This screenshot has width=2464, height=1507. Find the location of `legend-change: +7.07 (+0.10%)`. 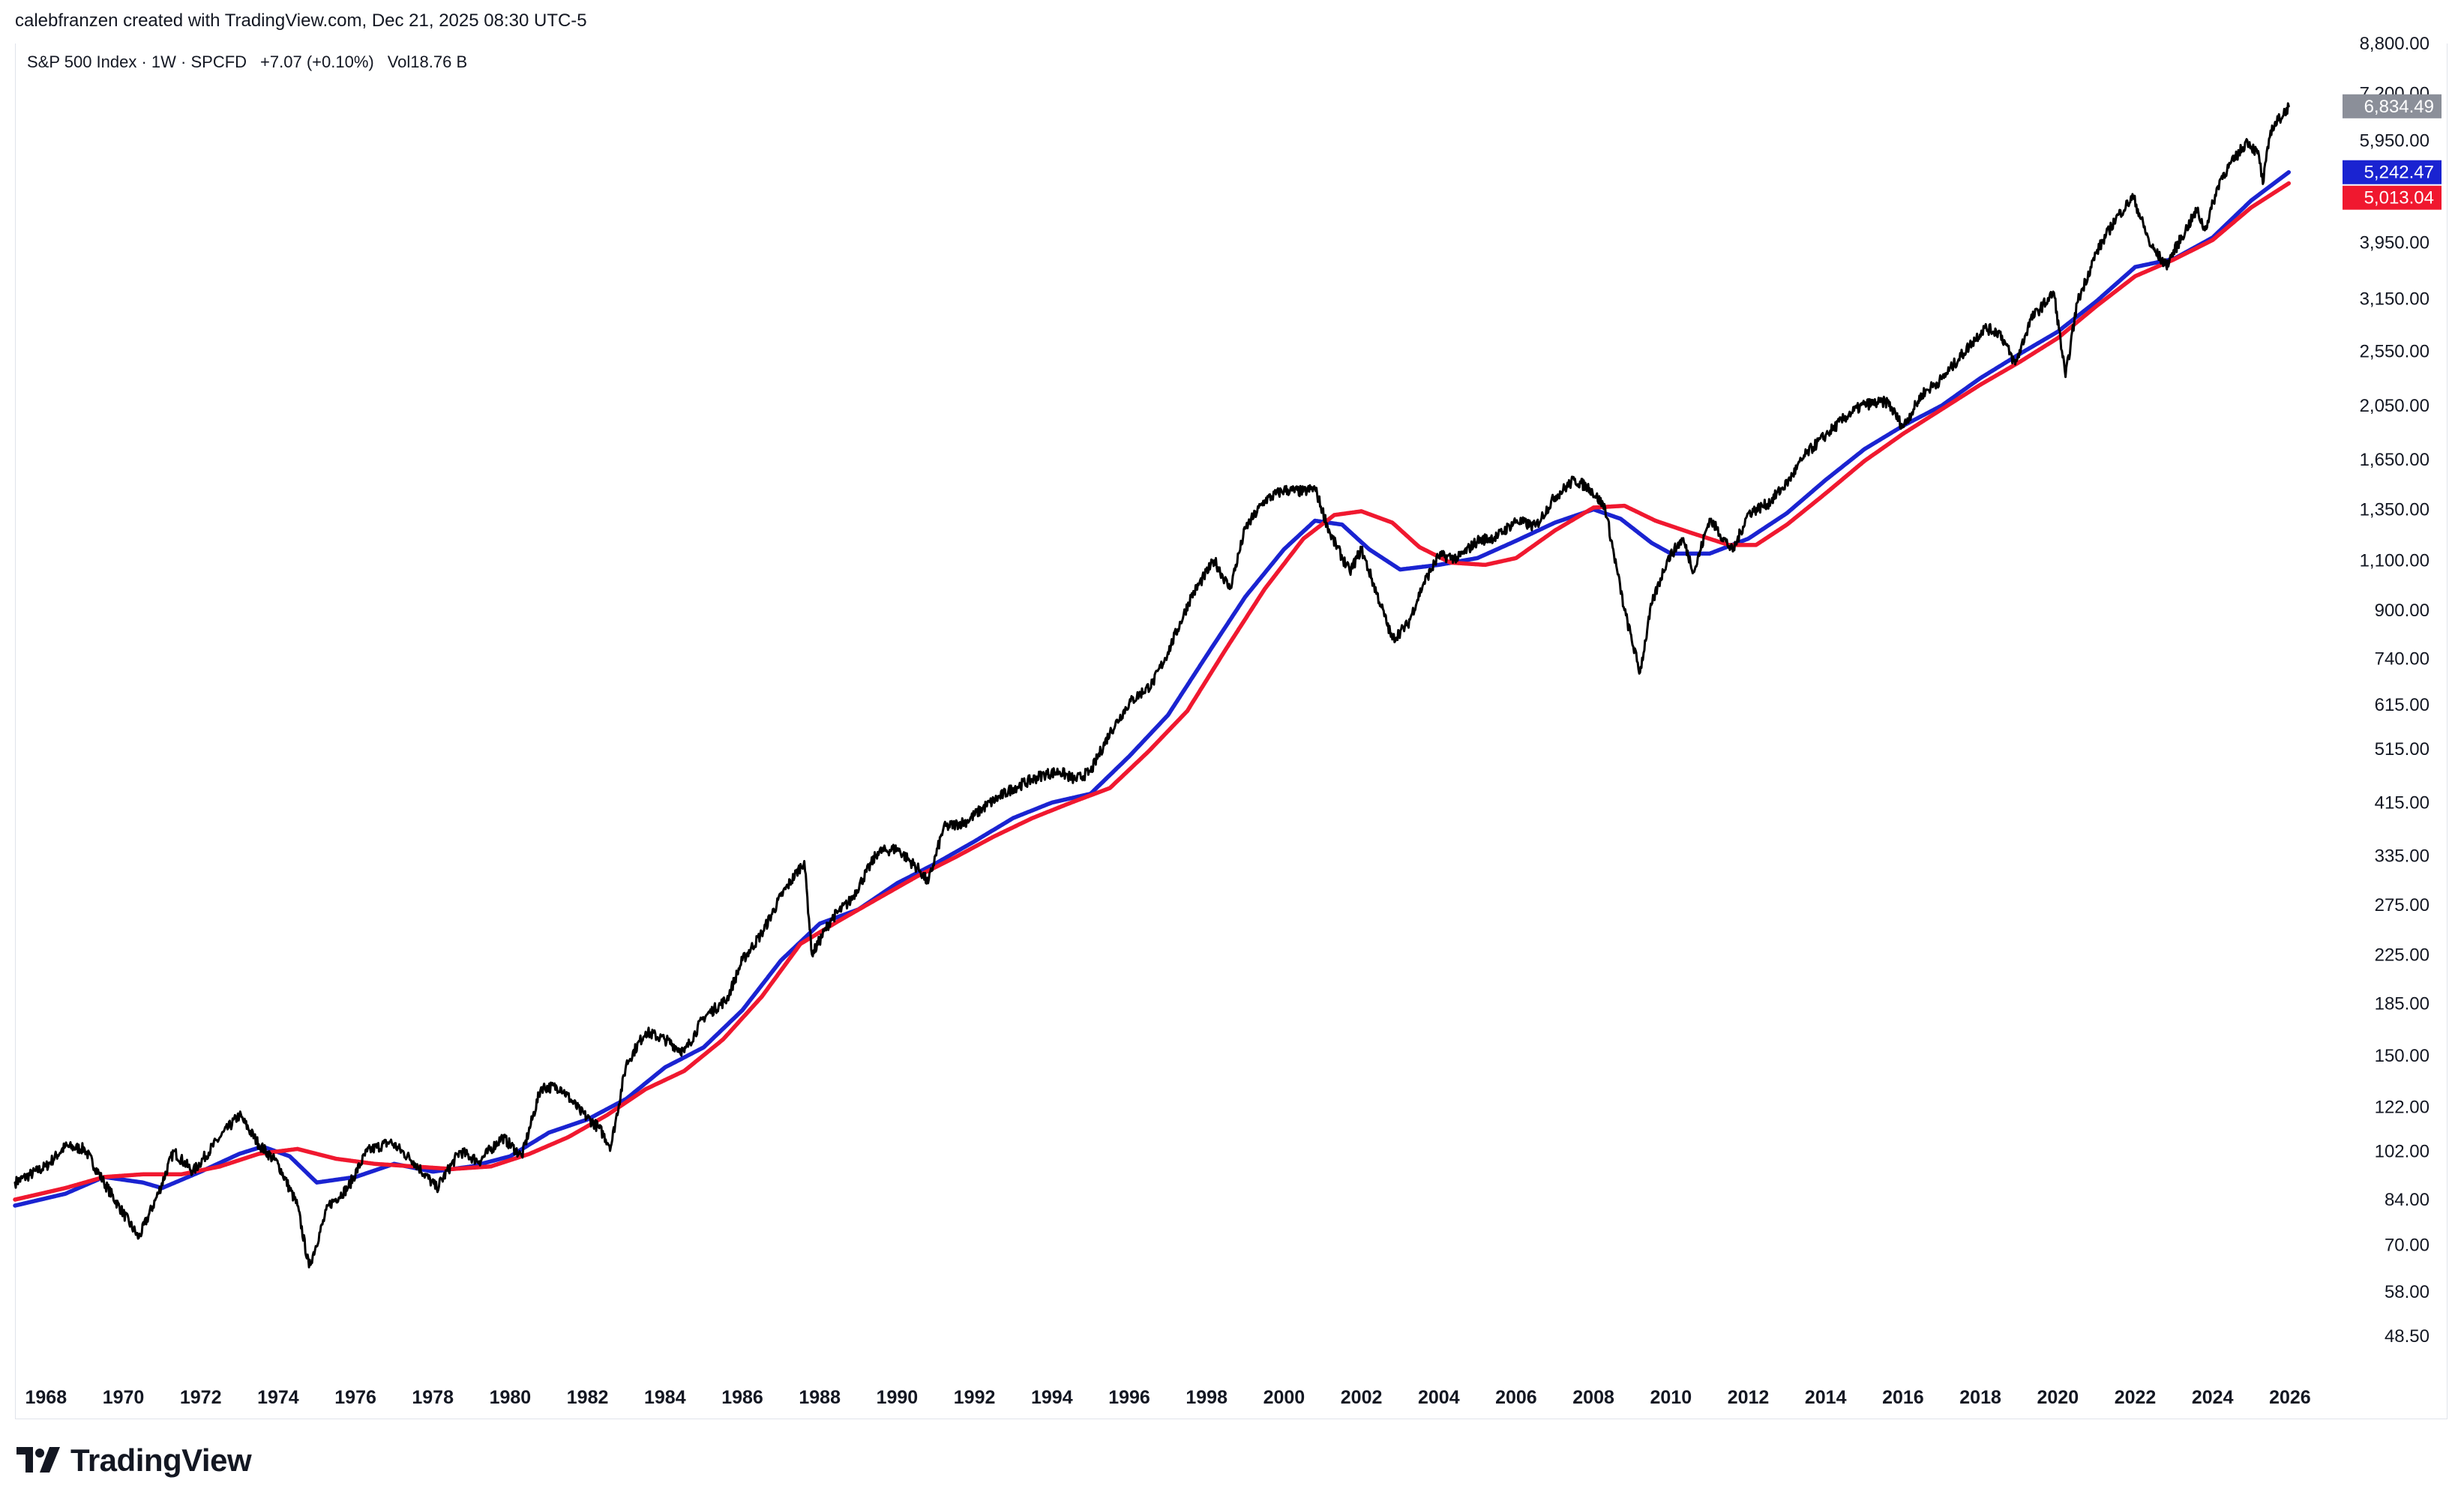

legend-change: +7.07 (+0.10%) is located at coordinates (317, 61).